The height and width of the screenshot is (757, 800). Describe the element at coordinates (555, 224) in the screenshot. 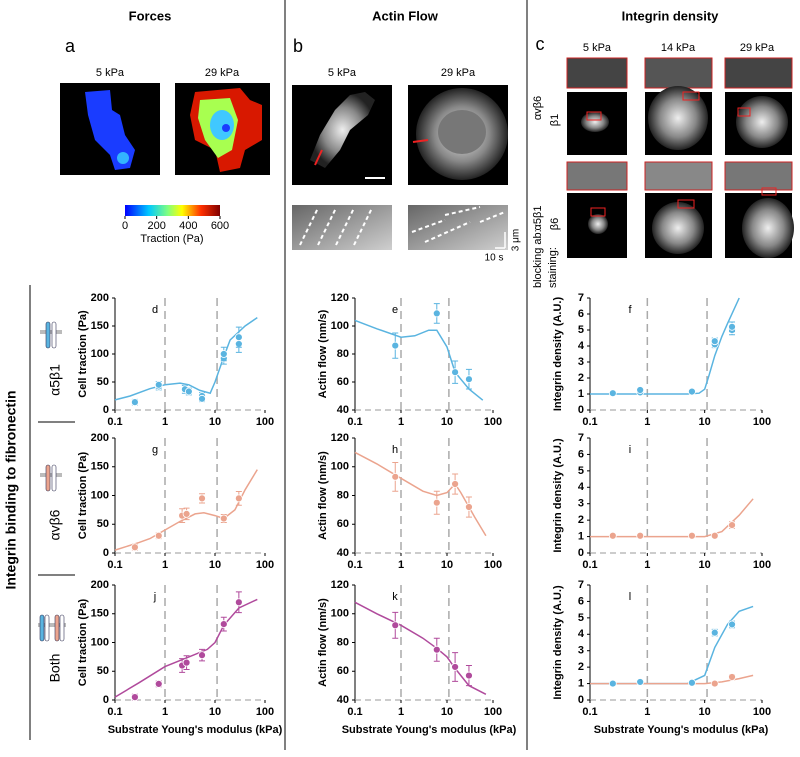

I see `staining-label: β6` at that location.